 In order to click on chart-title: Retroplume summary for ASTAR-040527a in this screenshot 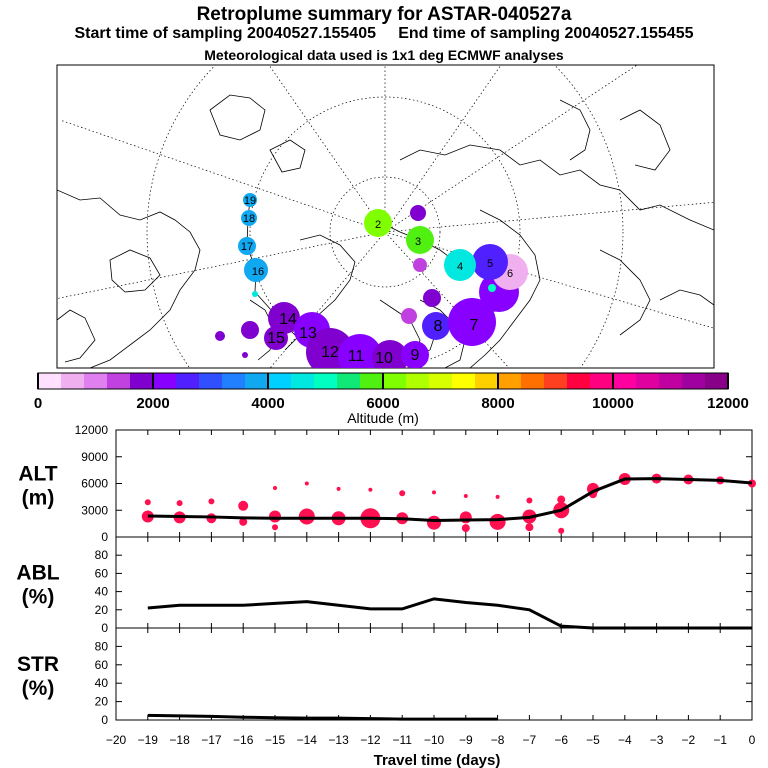, I will do `click(384, 14)`.